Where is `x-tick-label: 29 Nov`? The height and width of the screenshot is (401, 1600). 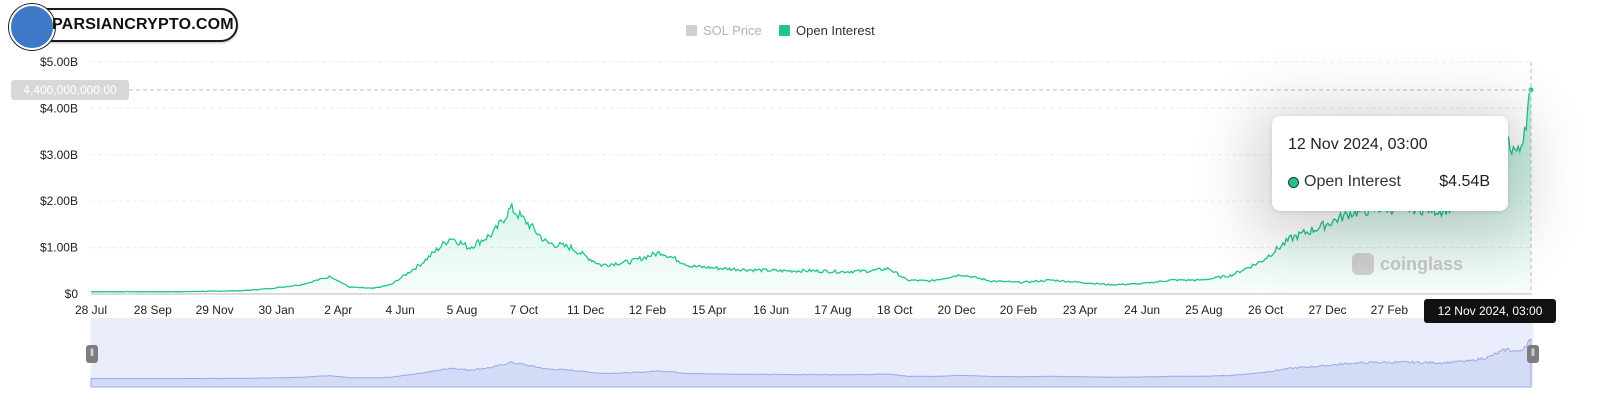 x-tick-label: 29 Nov is located at coordinates (215, 310).